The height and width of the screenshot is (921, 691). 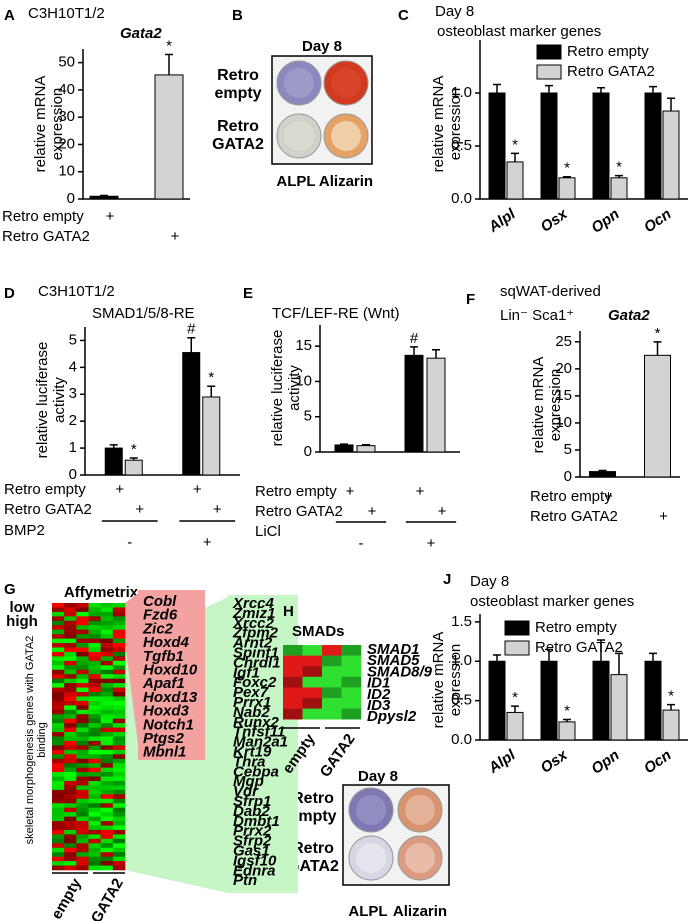 What do you see at coordinates (313, 857) in the screenshot?
I see `plate-row-label: Retro GATA2` at bounding box center [313, 857].